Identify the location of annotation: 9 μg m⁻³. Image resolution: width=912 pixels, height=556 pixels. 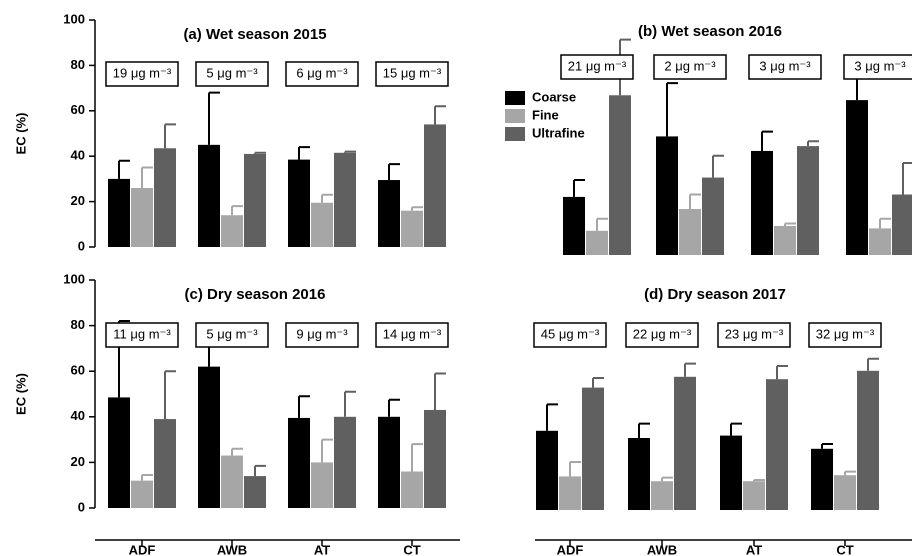
(322, 333).